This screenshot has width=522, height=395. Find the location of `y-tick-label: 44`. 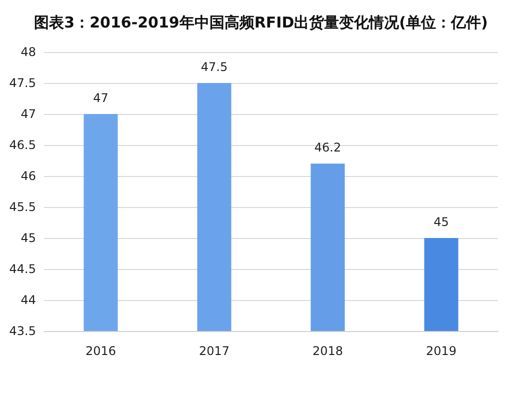

y-tick-label: 44 is located at coordinates (28, 300).